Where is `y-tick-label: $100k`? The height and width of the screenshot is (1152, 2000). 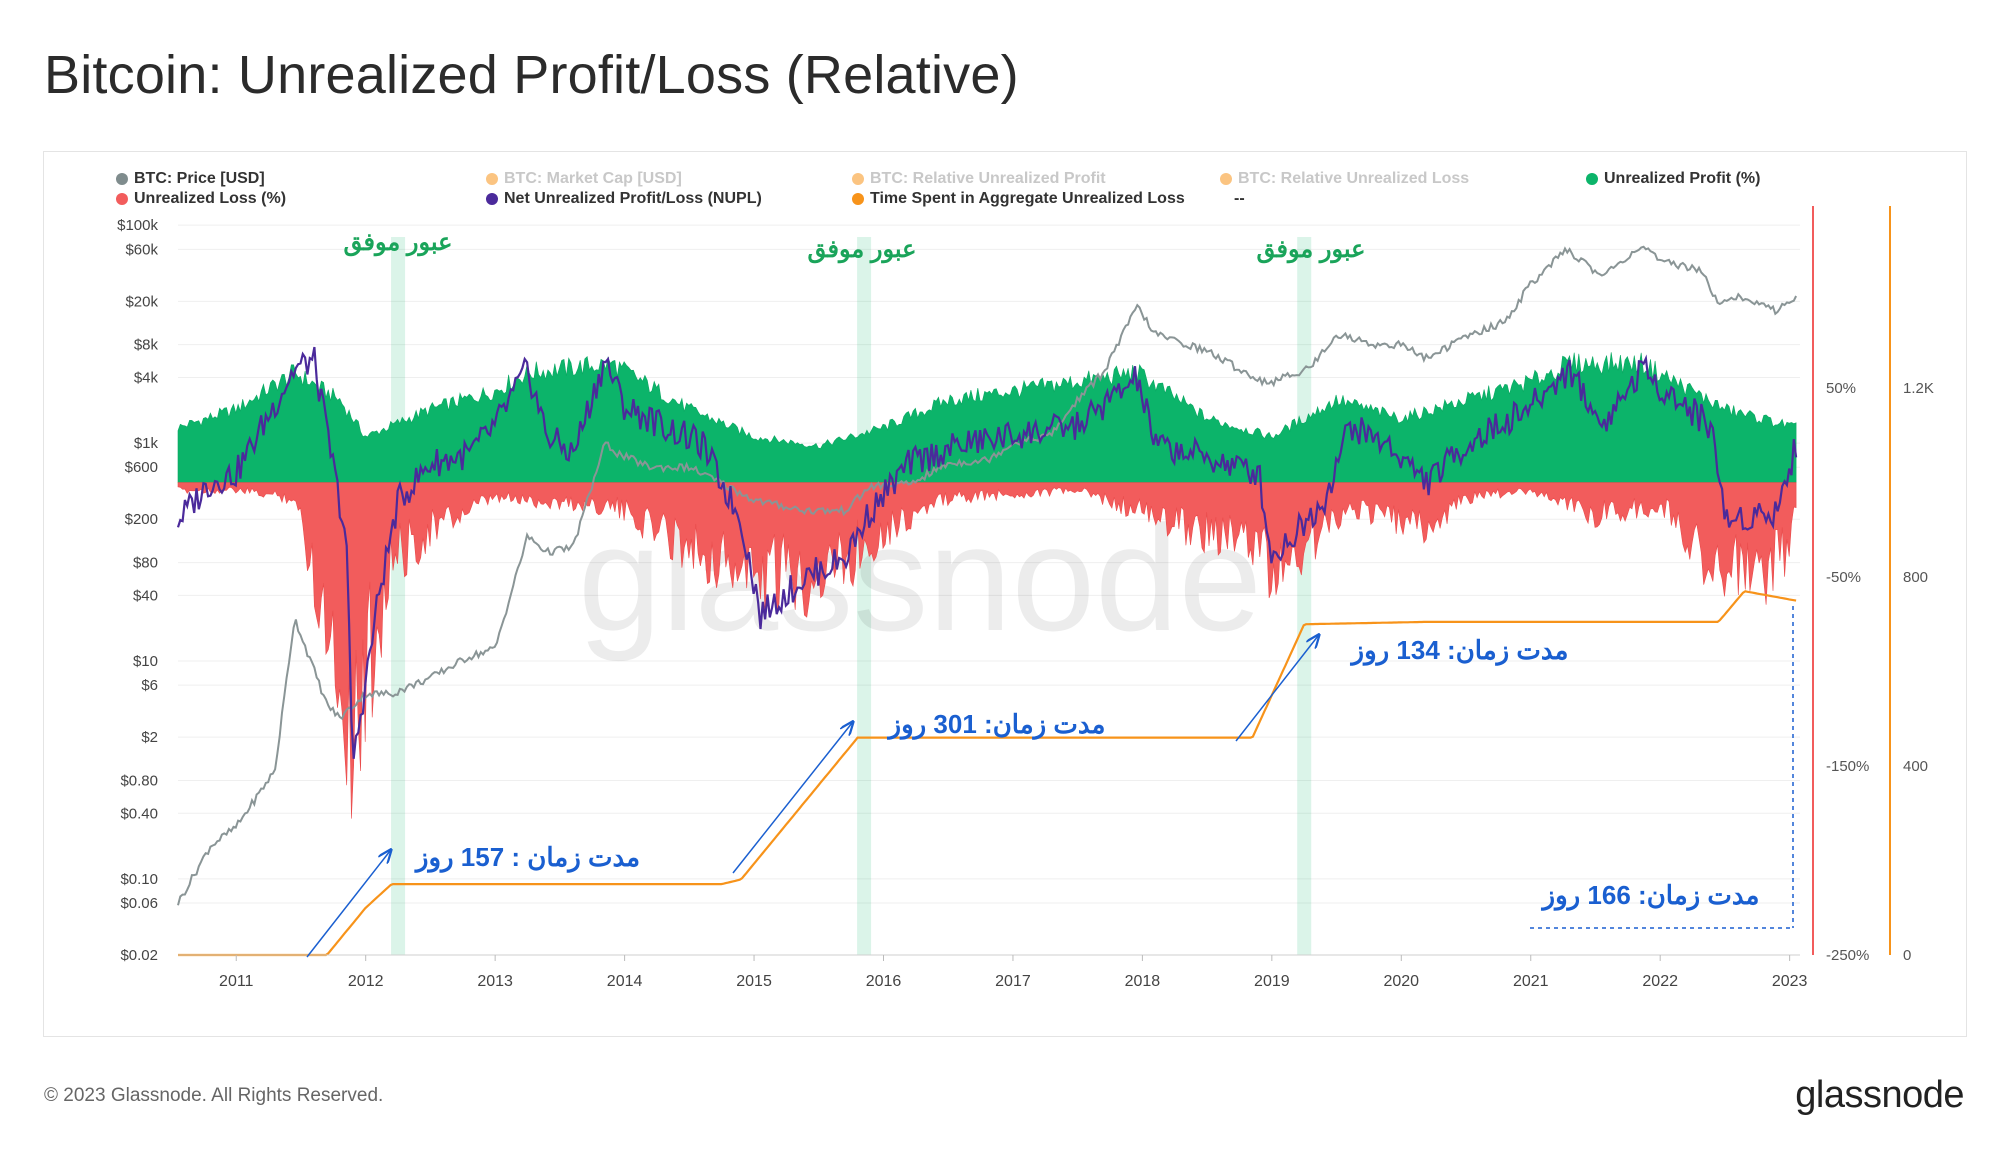 y-tick-label: $100k is located at coordinates (137, 225).